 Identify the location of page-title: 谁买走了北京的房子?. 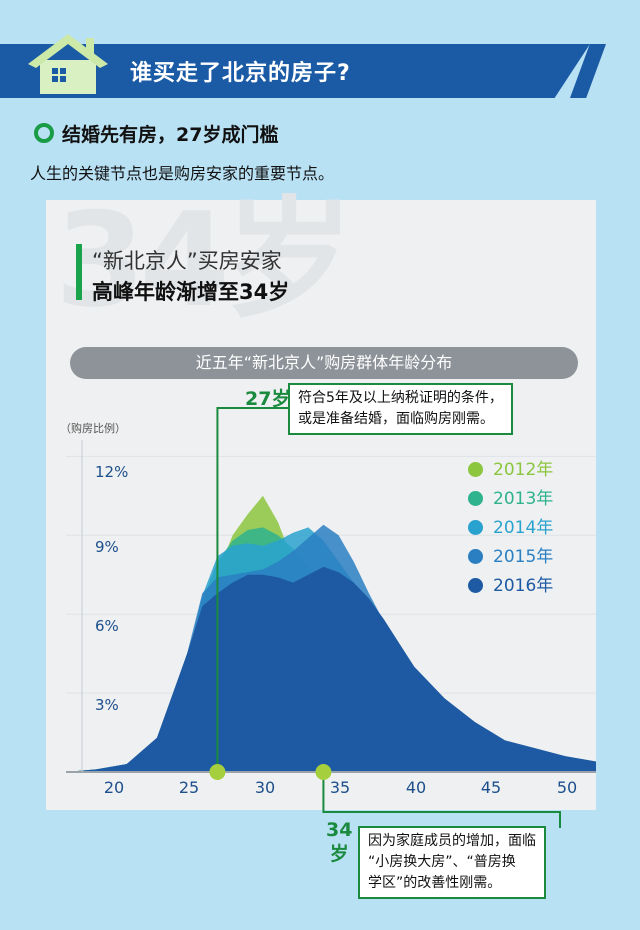
(240, 73).